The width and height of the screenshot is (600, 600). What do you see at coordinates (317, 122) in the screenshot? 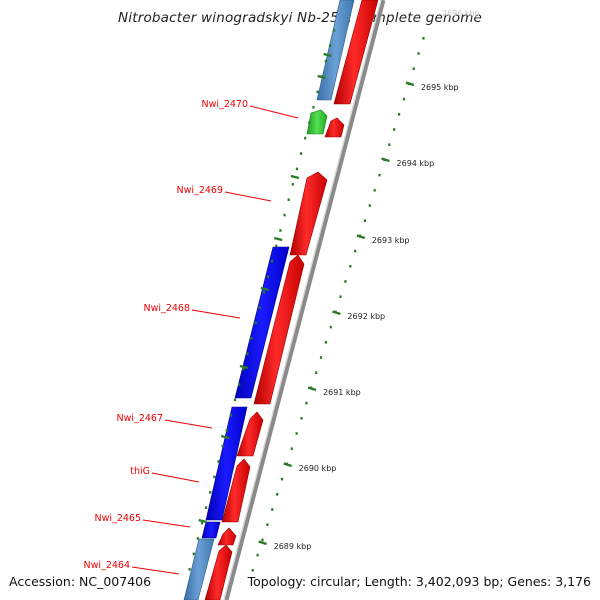
I see `gene-rna-green` at bounding box center [317, 122].